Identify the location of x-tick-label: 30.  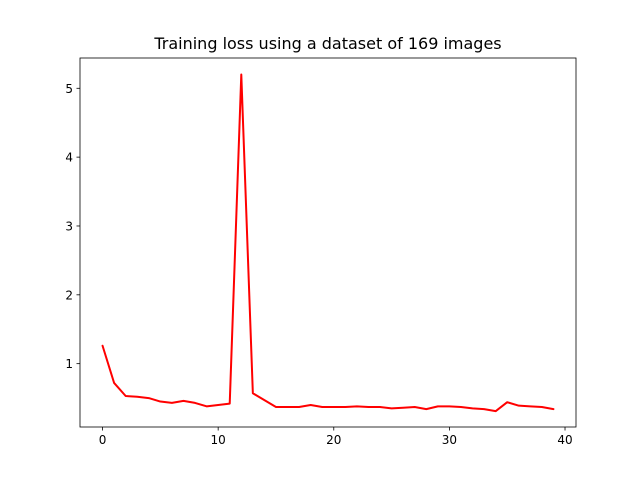
(449, 440).